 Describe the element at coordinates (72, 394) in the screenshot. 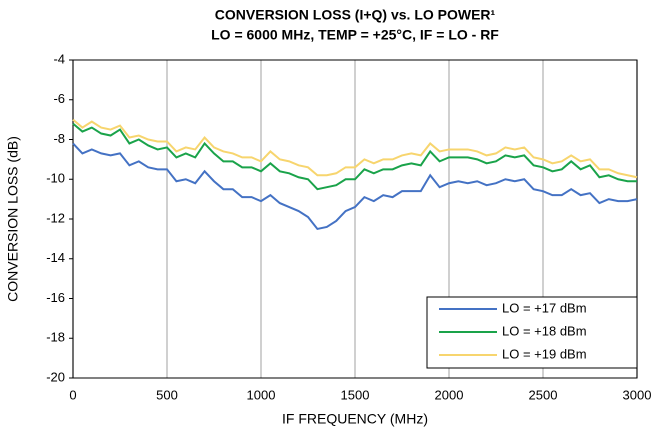

I see `x-tick-label: 0` at that location.